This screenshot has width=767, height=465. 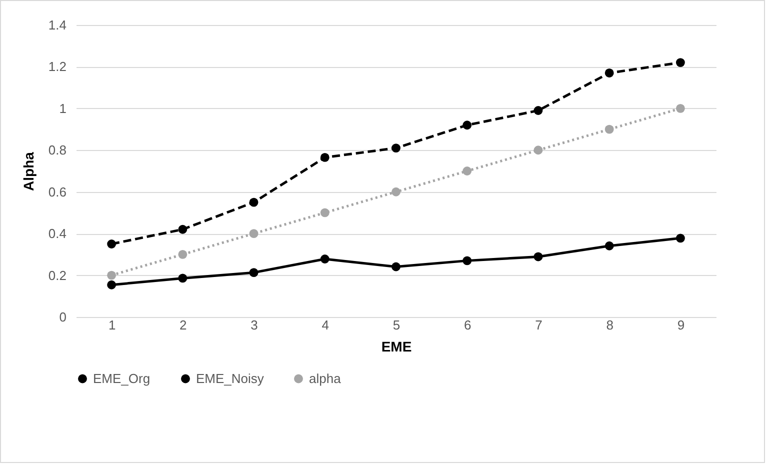 I want to click on x-tick-label: 8, so click(x=610, y=325).